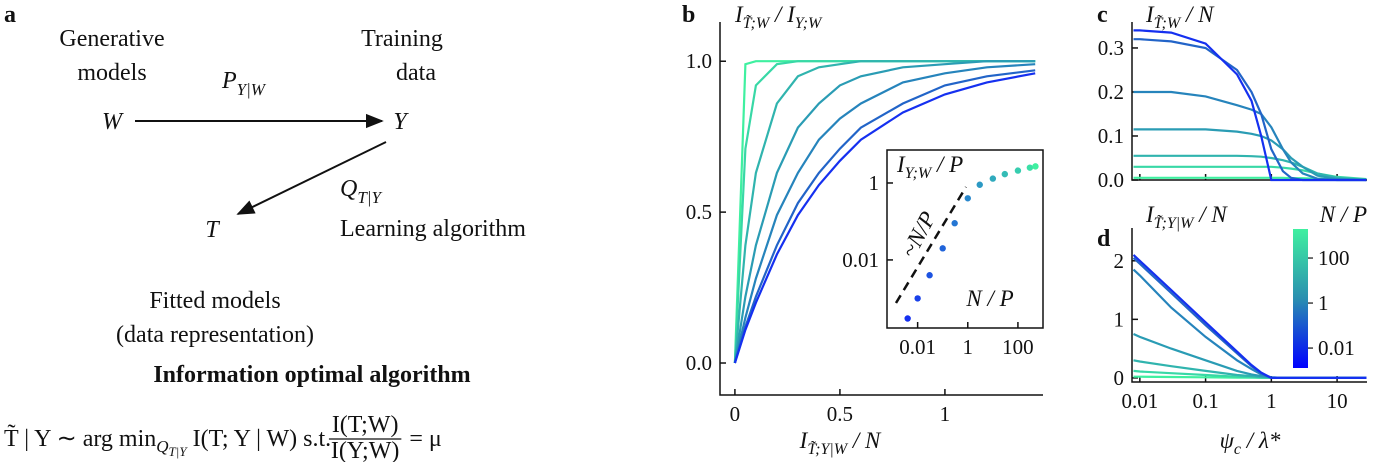 This screenshot has height=462, width=1374. What do you see at coordinates (348, 189) in the screenshot?
I see `text: Q` at bounding box center [348, 189].